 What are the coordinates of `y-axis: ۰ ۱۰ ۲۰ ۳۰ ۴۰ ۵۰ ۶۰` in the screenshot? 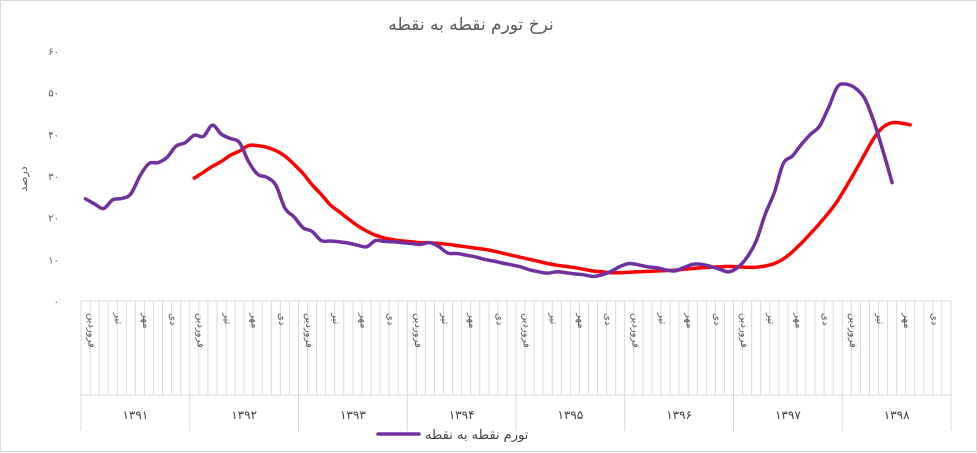 It's located at (53, 177).